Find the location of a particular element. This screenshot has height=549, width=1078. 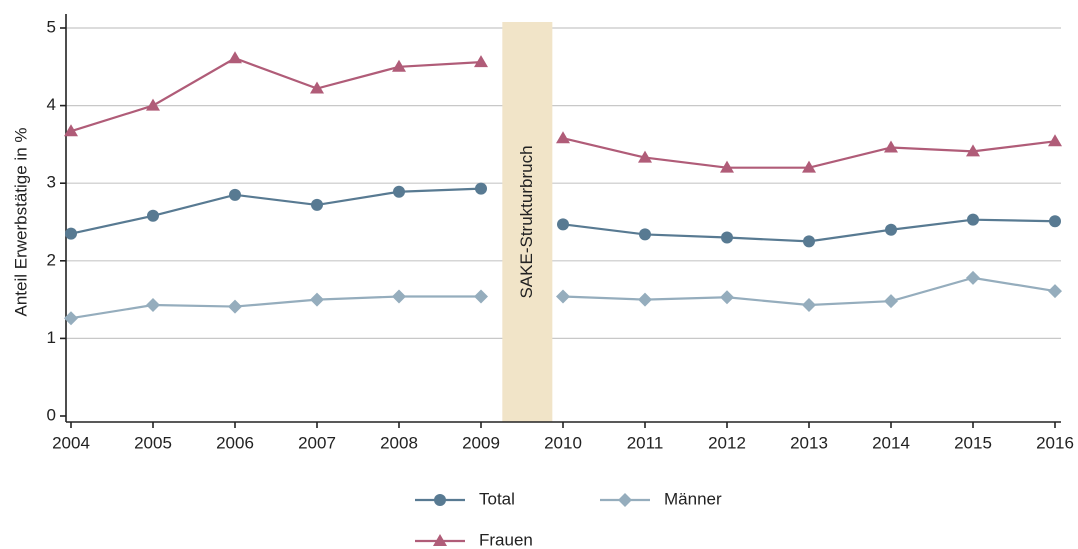

y-tick-label: 1 is located at coordinates (51, 337).